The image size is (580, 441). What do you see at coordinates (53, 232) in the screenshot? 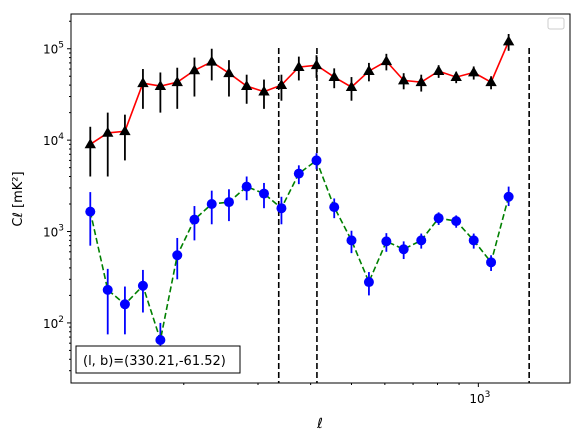
I see `y-tick-label-2: 10³` at bounding box center [53, 232].